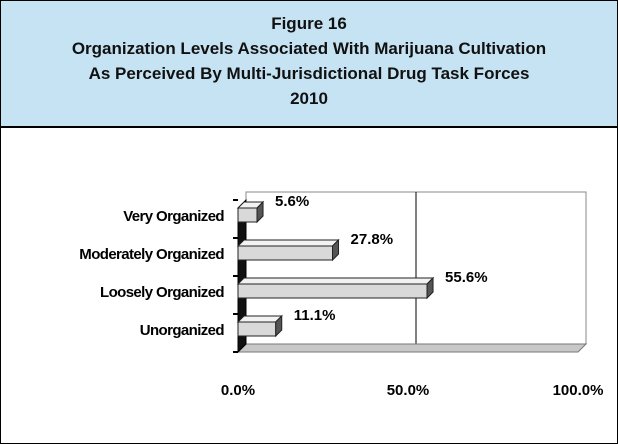 The width and height of the screenshot is (618, 444). What do you see at coordinates (238, 390) in the screenshot?
I see `x-tick-label: 0.0%` at bounding box center [238, 390].